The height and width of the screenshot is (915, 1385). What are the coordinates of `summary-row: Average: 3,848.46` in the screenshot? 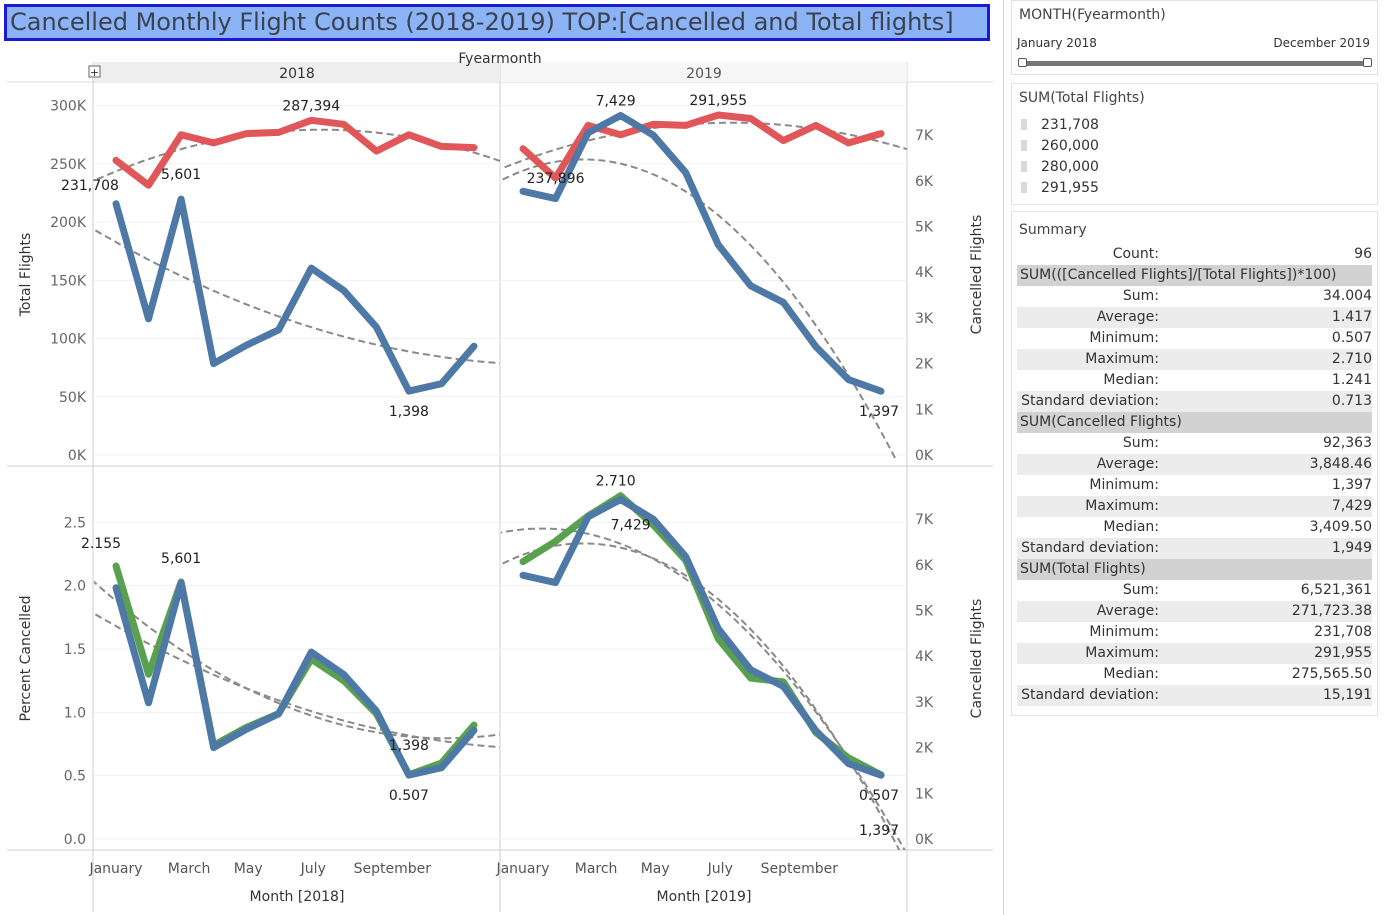 It's located at (1194, 464).